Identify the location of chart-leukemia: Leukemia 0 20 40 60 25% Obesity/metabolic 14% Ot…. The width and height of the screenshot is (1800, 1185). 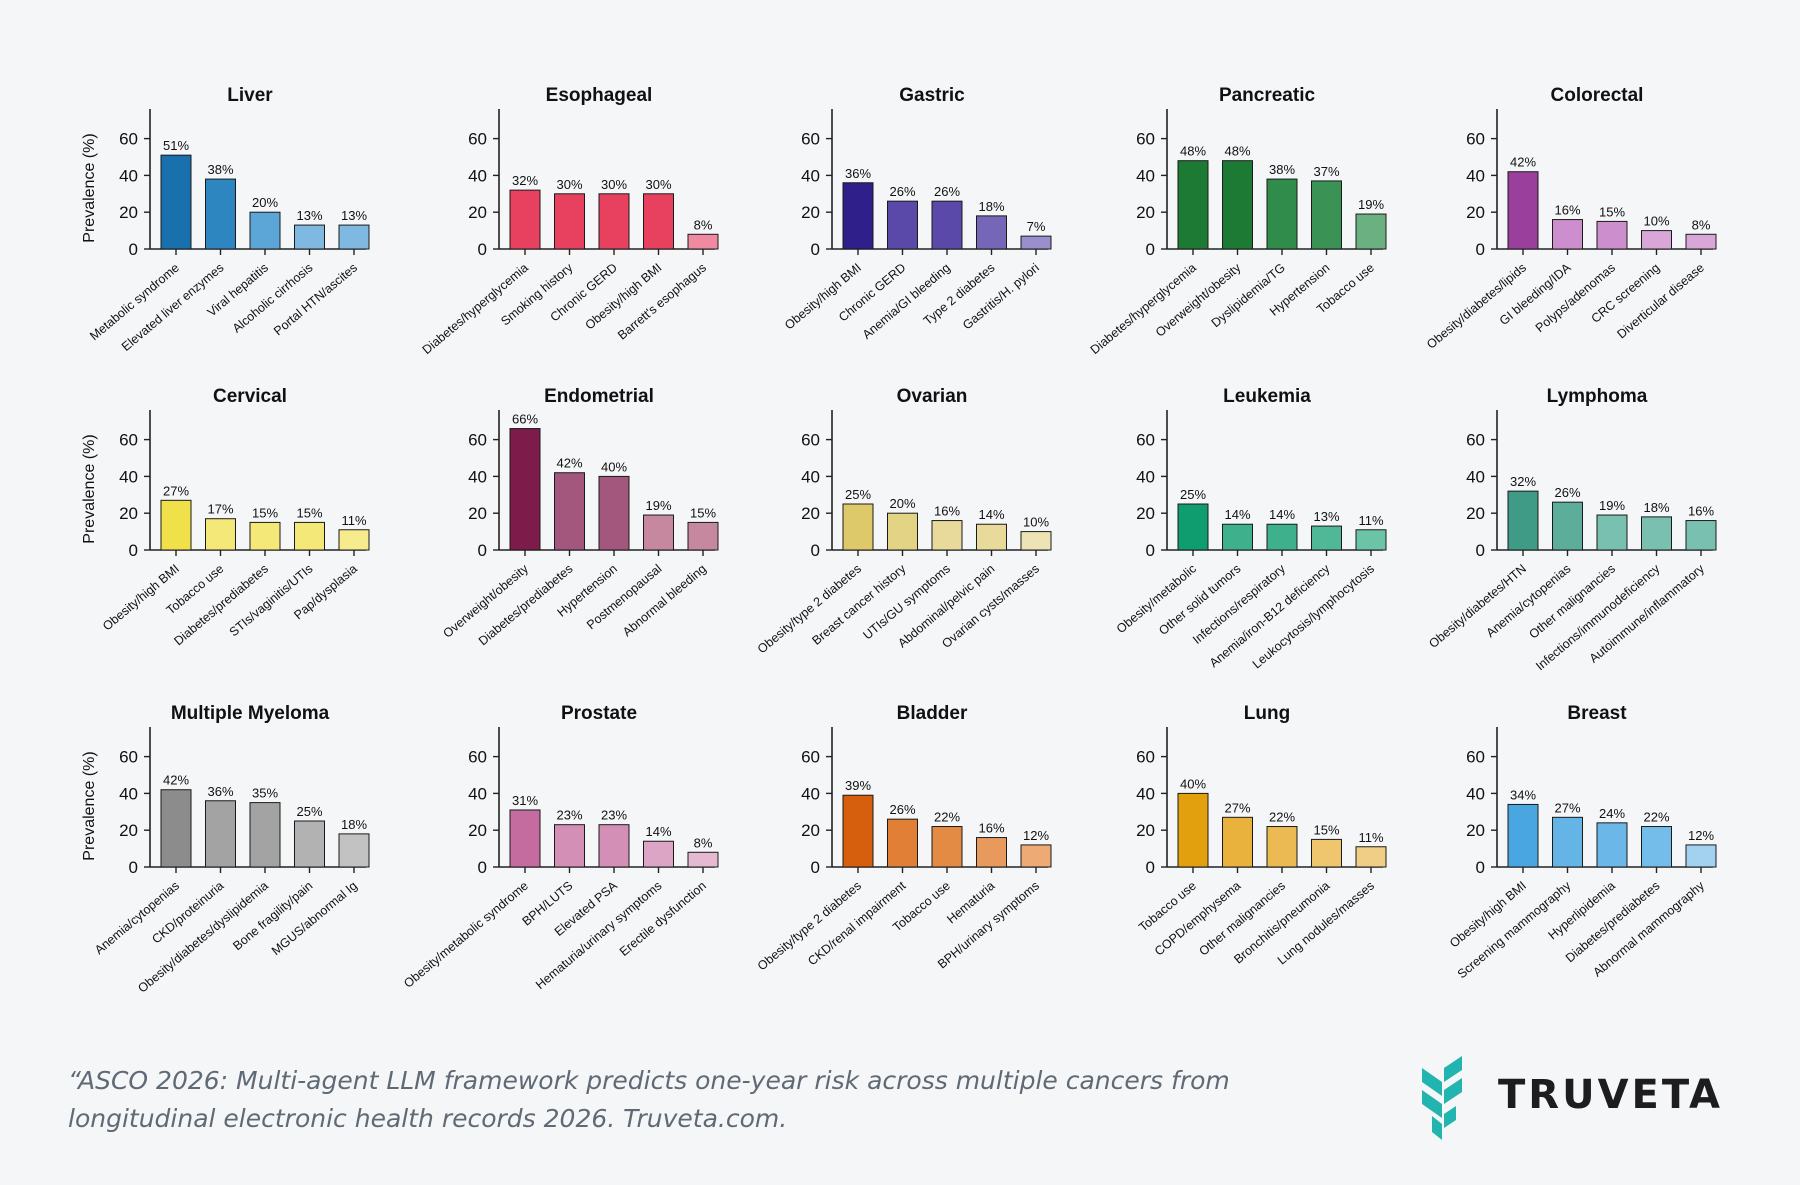
(1250, 528).